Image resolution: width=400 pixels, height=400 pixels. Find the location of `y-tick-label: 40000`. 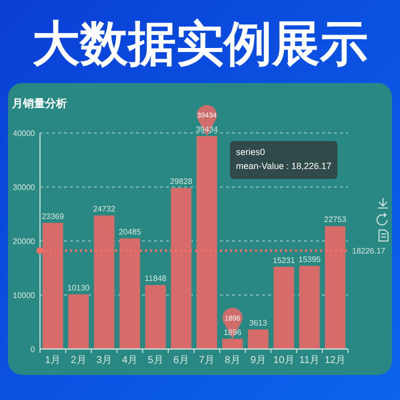

y-tick-label: 40000 is located at coordinates (23, 133).